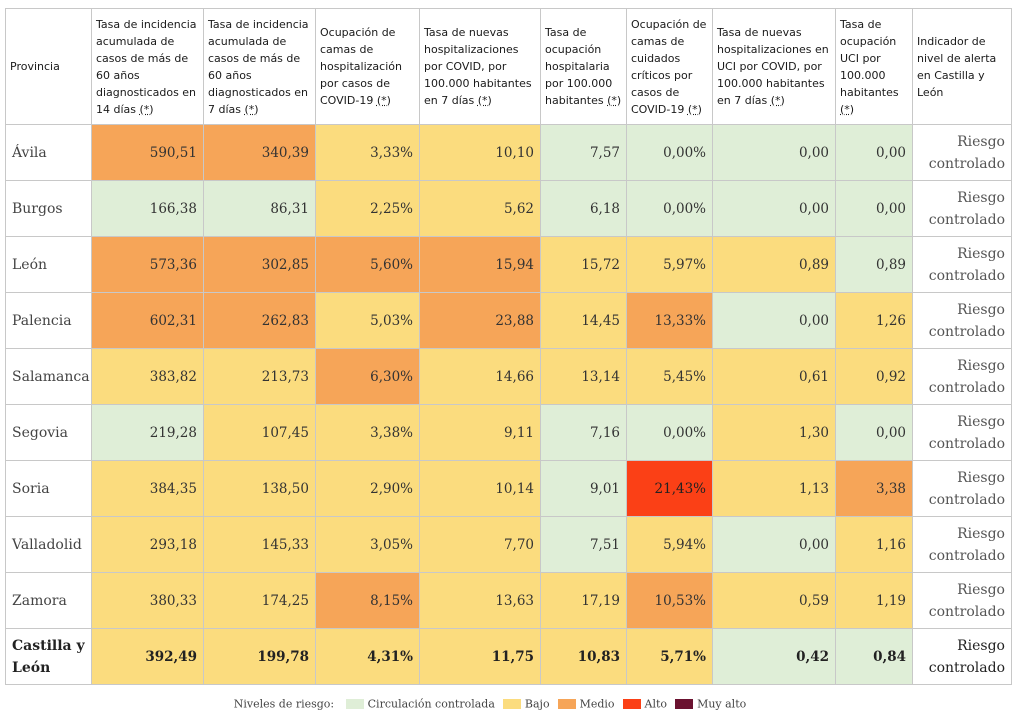 The width and height of the screenshot is (1024, 725). What do you see at coordinates (367, 152) in the screenshot?
I see `indicator-cell: 3,33%` at bounding box center [367, 152].